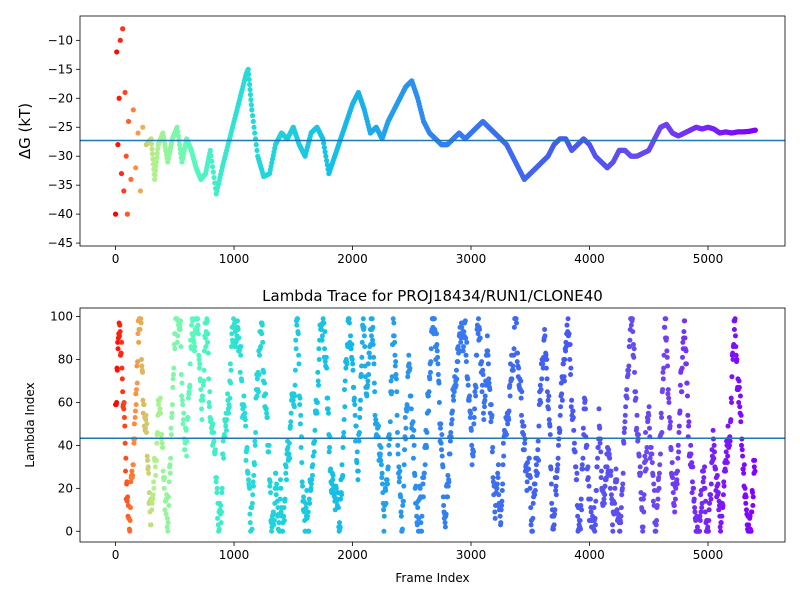 The height and width of the screenshot is (600, 800). What do you see at coordinates (60, 40) in the screenshot?
I see `y-tick-label: −10` at bounding box center [60, 40].